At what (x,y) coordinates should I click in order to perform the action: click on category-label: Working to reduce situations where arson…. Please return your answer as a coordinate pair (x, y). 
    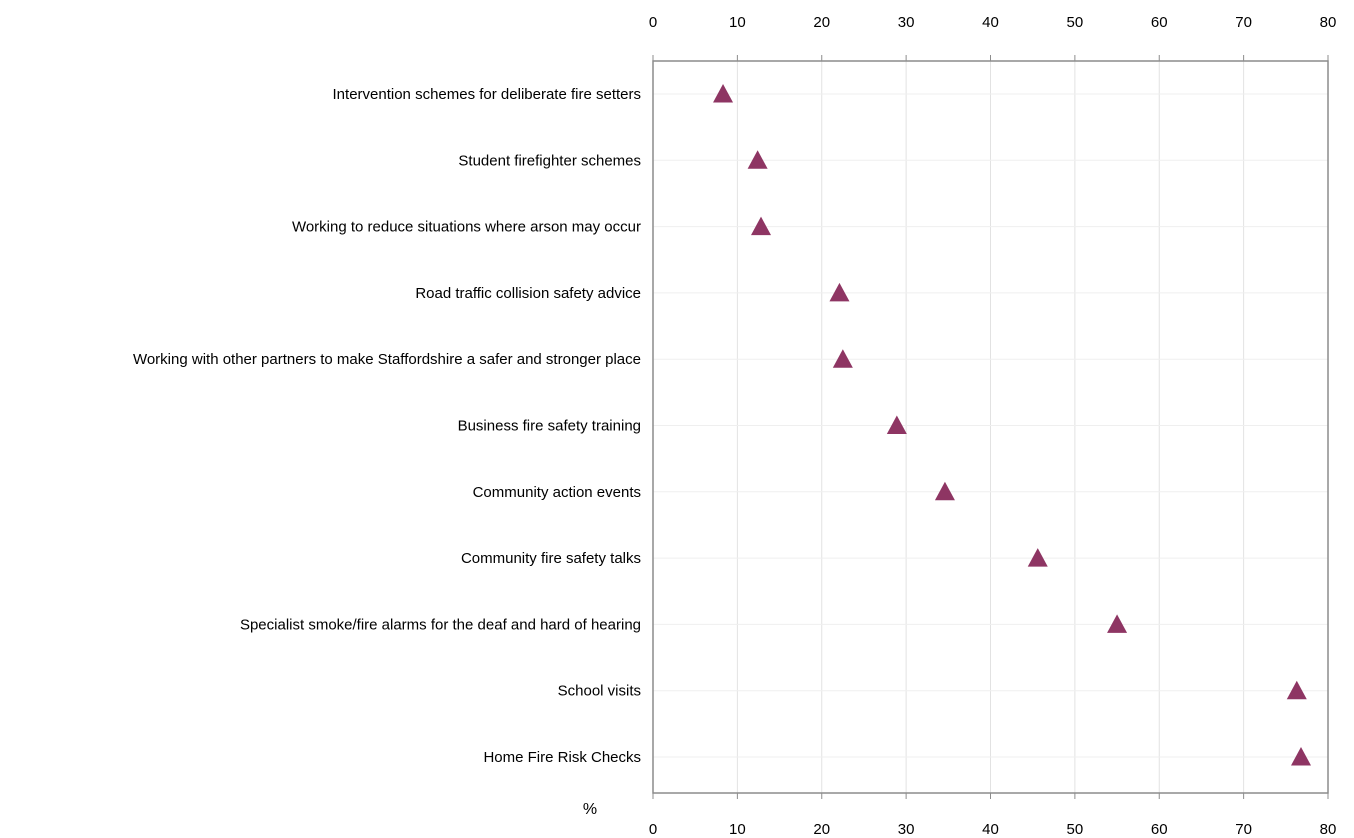
    Looking at the image, I should click on (466, 227).